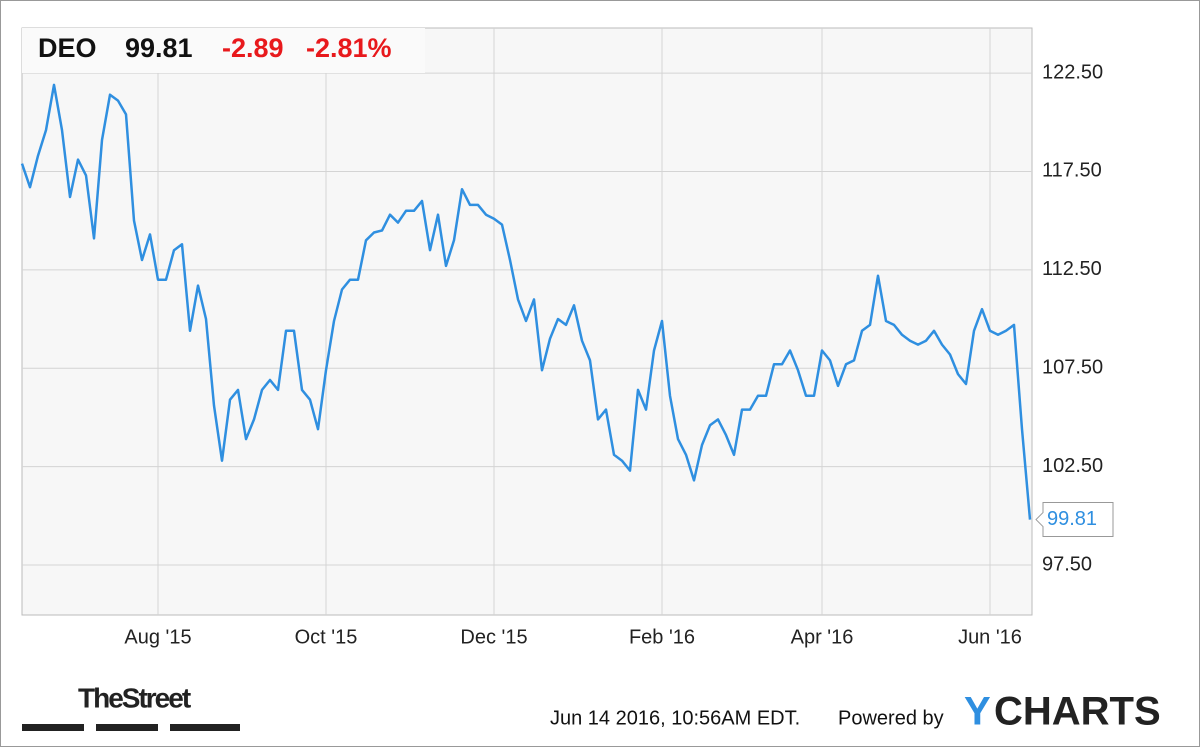 This screenshot has height=747, width=1200. I want to click on last-value-label: 99.81, so click(1072, 519).